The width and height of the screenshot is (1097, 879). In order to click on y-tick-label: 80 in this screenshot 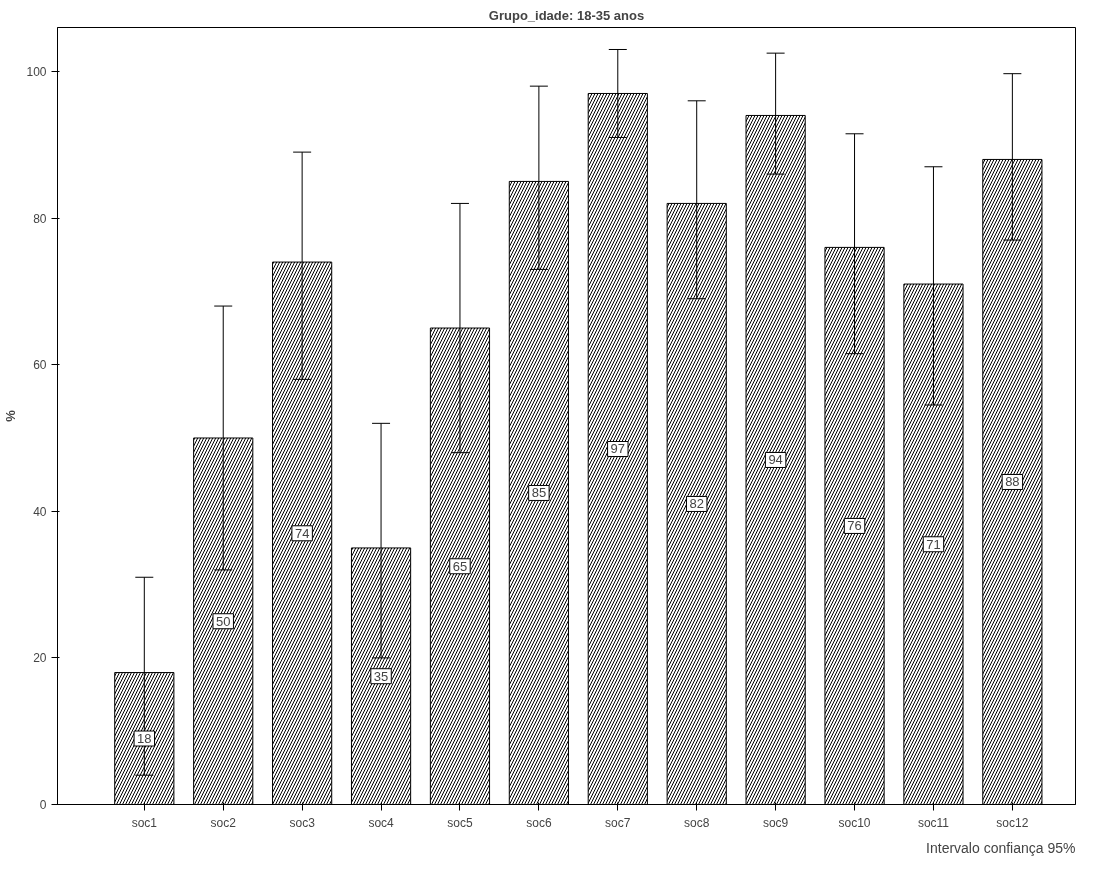, I will do `click(40, 218)`.